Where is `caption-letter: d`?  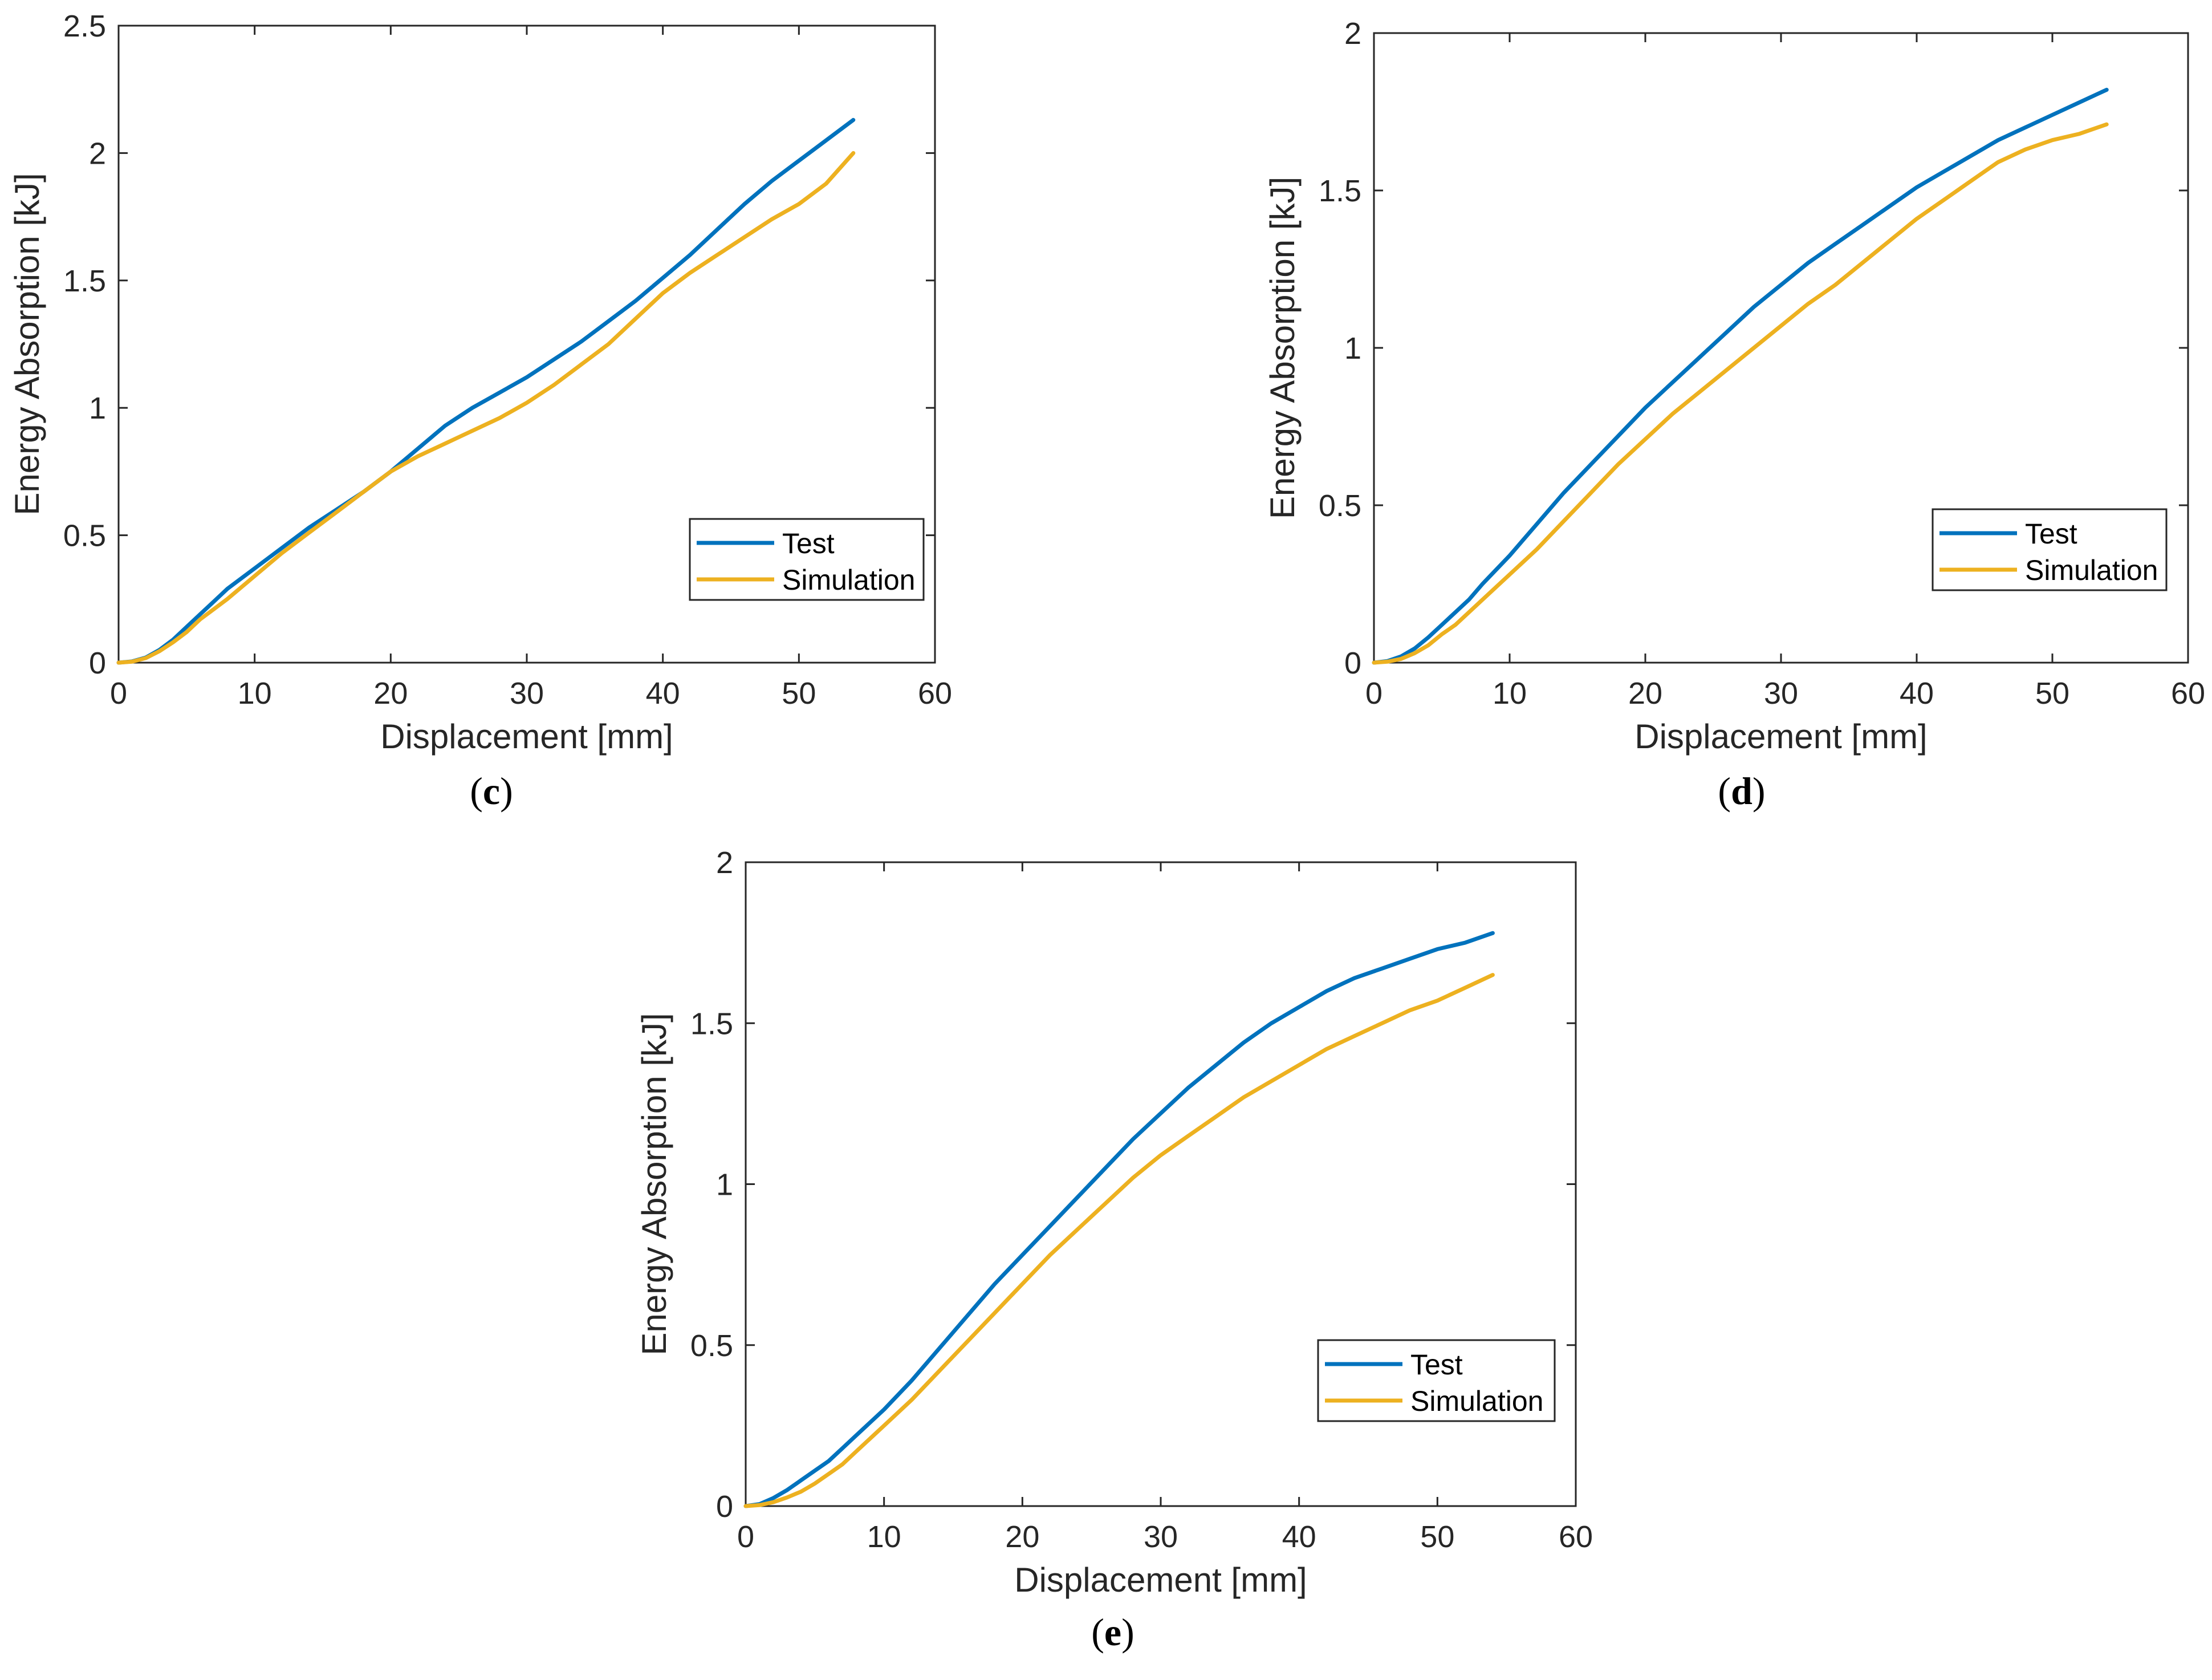
caption-letter: d is located at coordinates (1741, 791).